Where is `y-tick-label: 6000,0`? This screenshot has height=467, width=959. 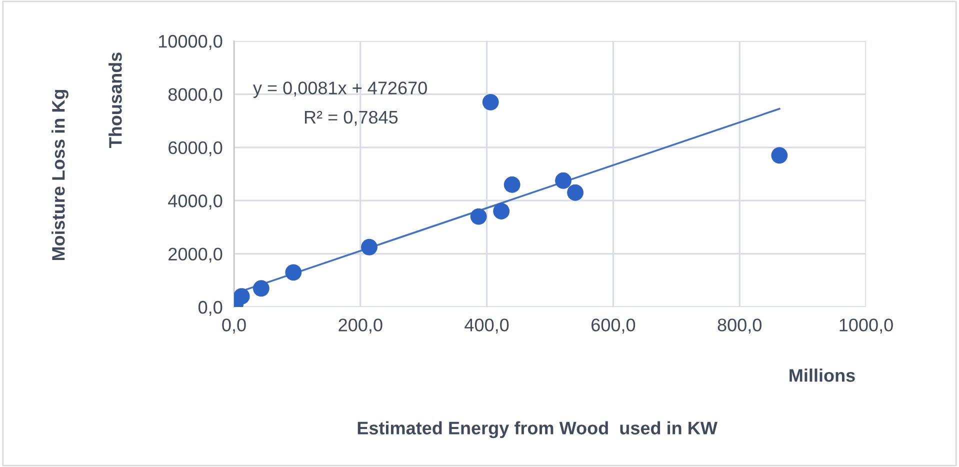 y-tick-label: 6000,0 is located at coordinates (195, 148).